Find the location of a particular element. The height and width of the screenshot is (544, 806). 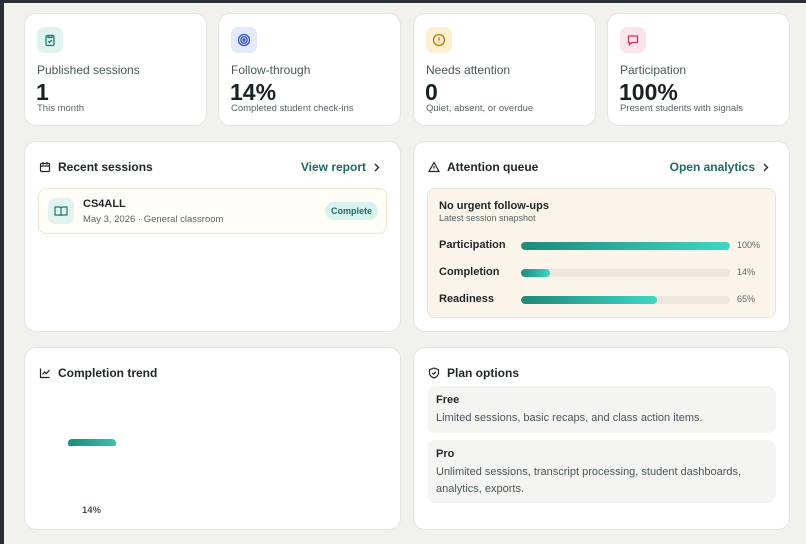

card-header: Completion trend is located at coordinates (98, 373).